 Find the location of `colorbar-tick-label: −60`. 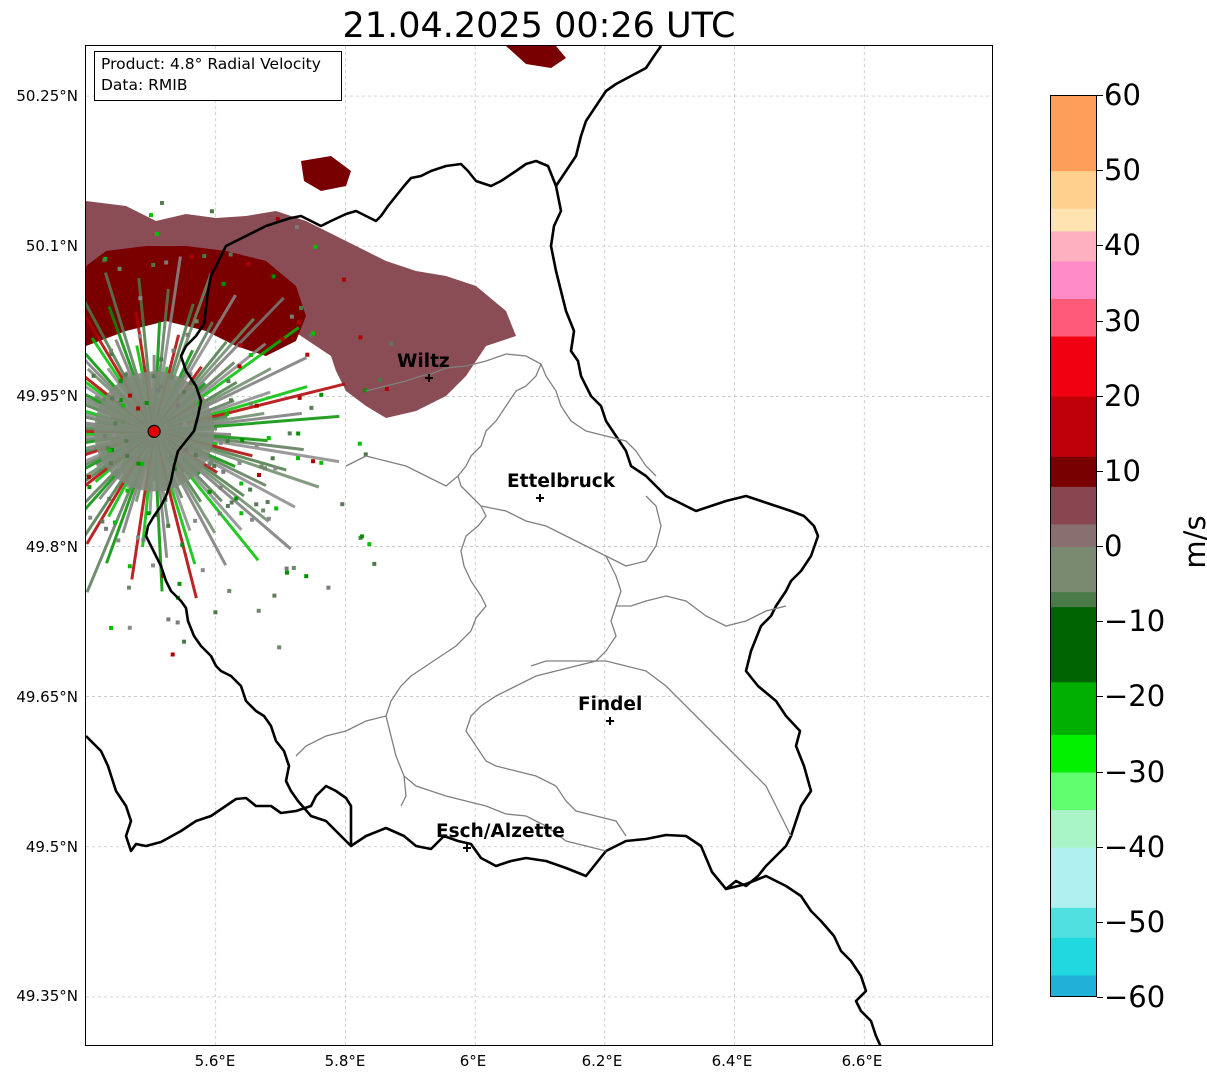

colorbar-tick-label: −60 is located at coordinates (1135, 997).